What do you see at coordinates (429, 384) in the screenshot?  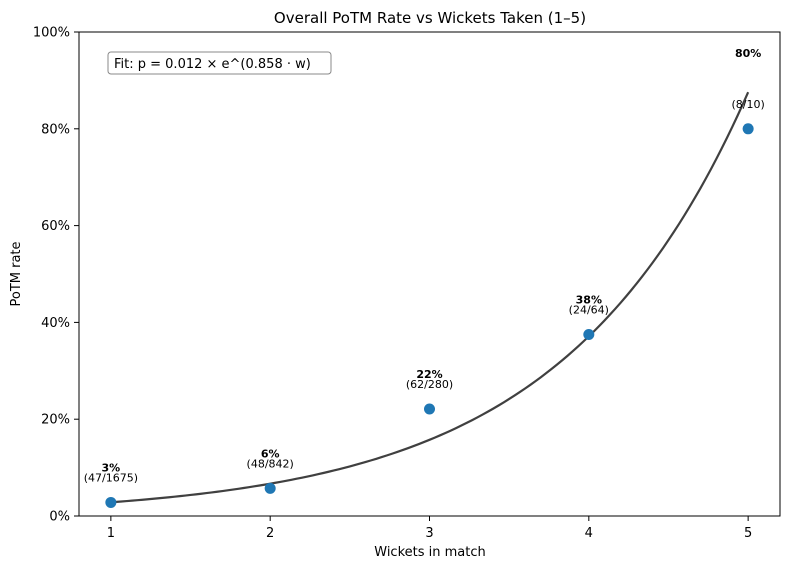 I see `data-count-label: (62/280)` at bounding box center [429, 384].